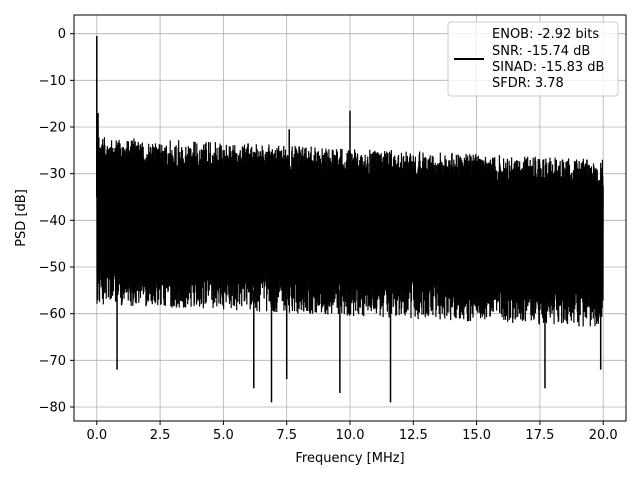 The width and height of the screenshot is (640, 480). Describe the element at coordinates (52, 221) in the screenshot. I see `y-tick-label: −40` at that location.